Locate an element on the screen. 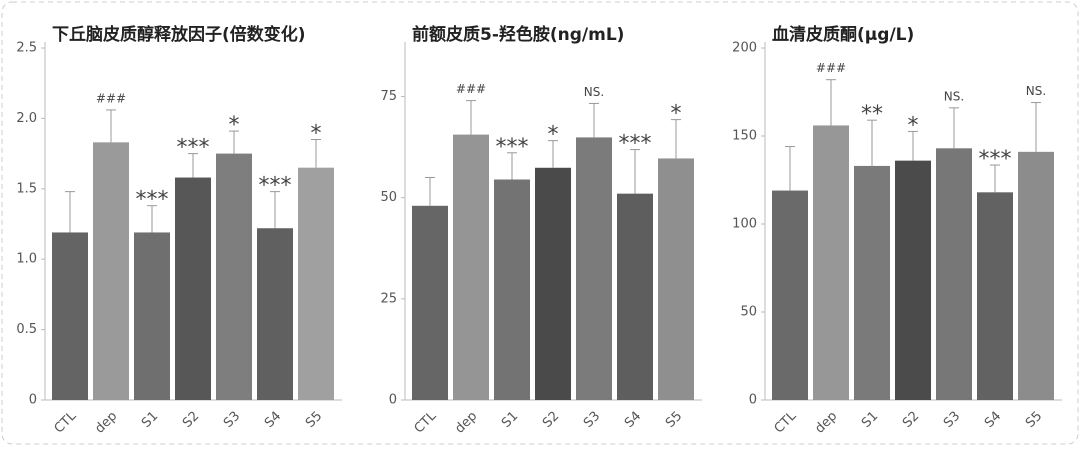  y-tick-label: 1.0 is located at coordinates (26, 259).